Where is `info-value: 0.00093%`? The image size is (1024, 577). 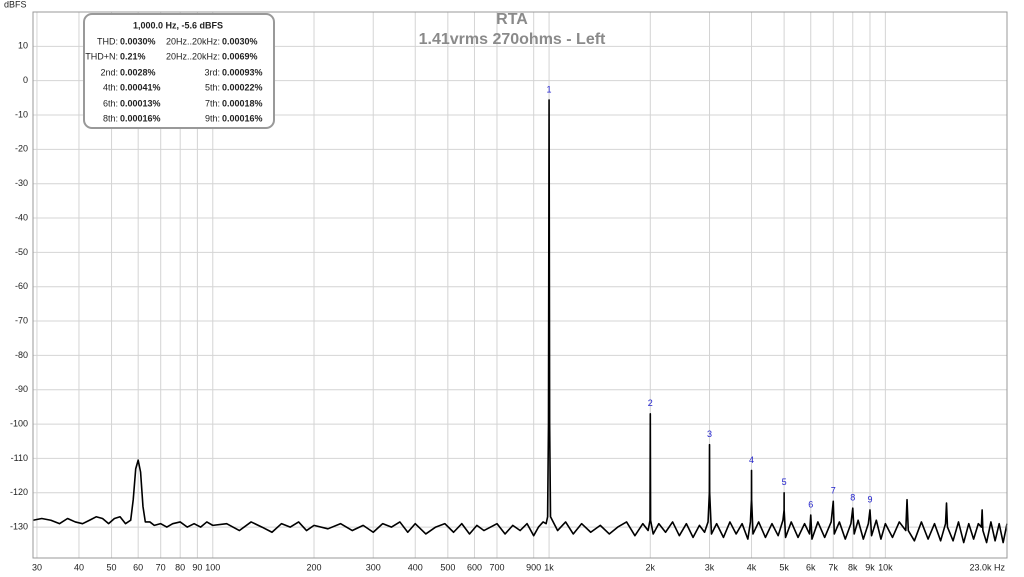
info-value: 0.00093% is located at coordinates (242, 72).